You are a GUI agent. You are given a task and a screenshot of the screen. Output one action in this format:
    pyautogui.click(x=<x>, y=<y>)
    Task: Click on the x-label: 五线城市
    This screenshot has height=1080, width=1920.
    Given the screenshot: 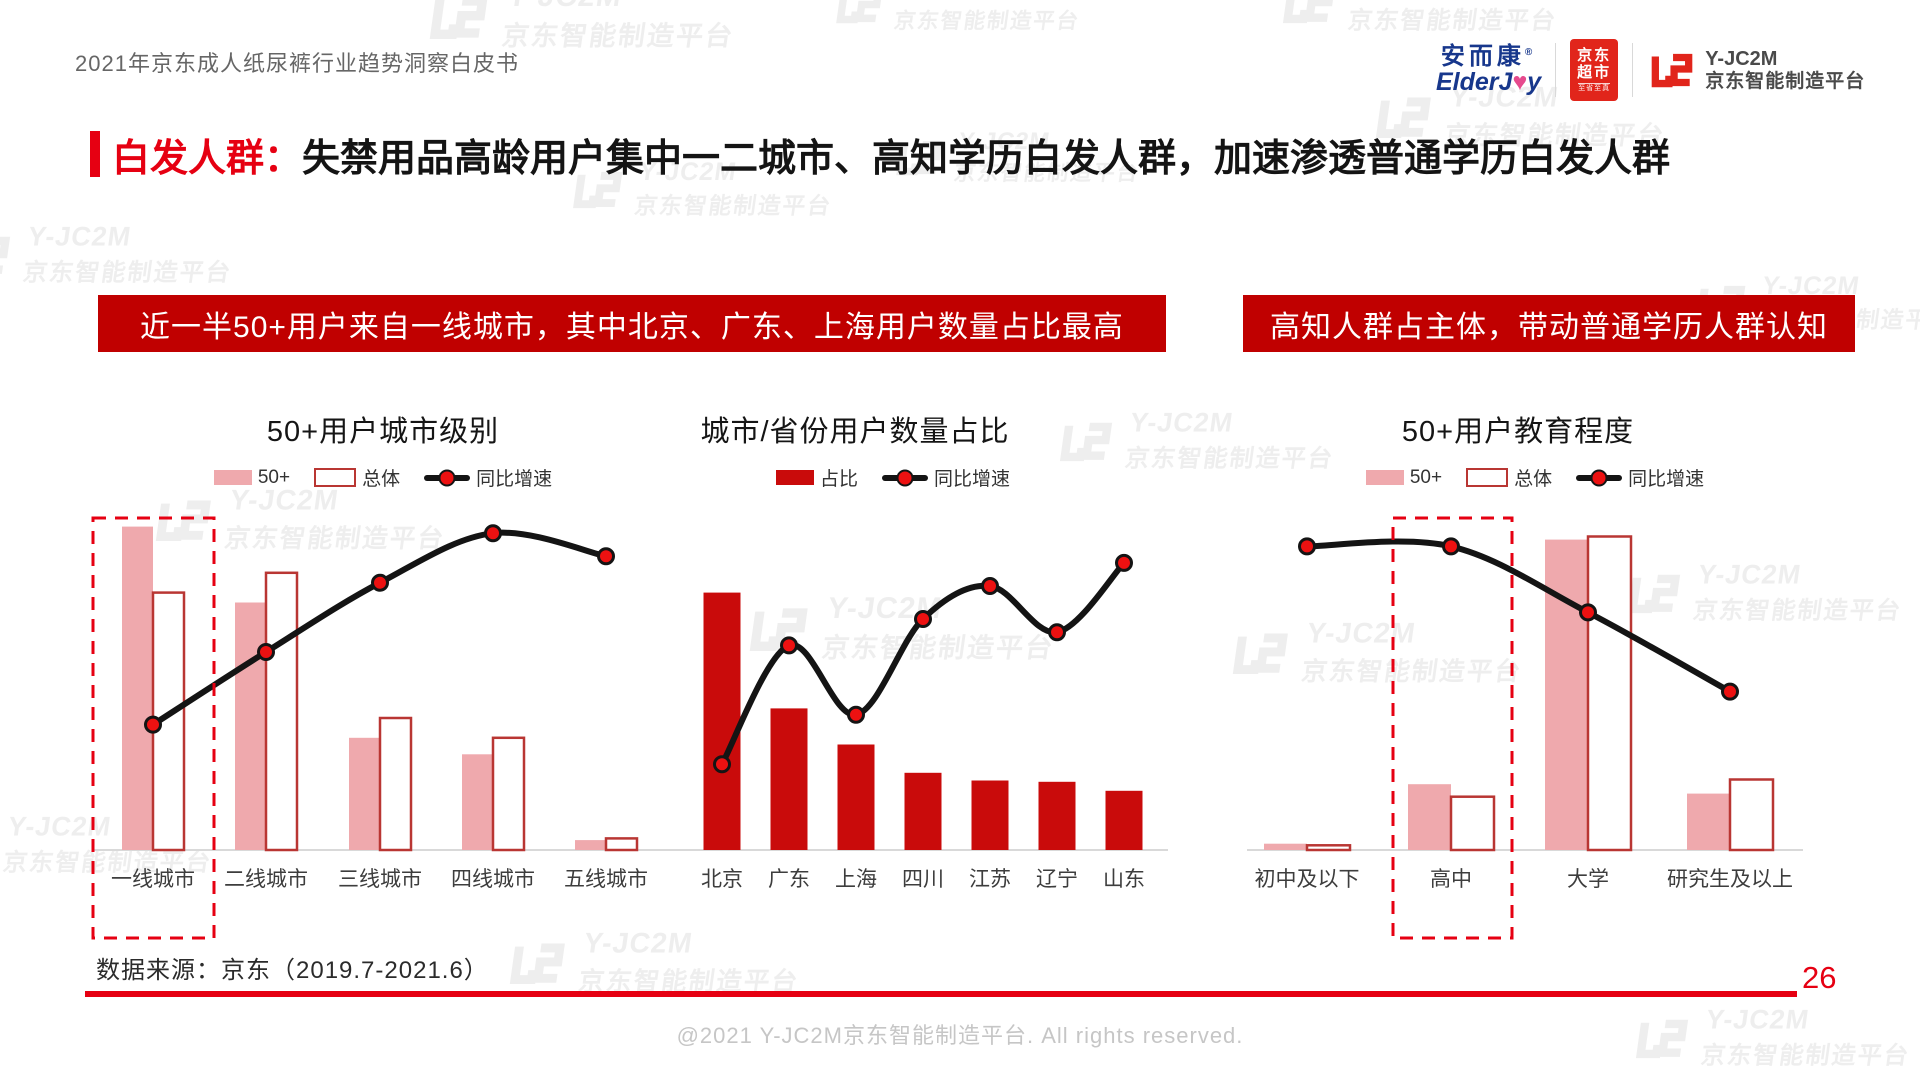 What is the action you would take?
    pyautogui.click(x=606, y=879)
    